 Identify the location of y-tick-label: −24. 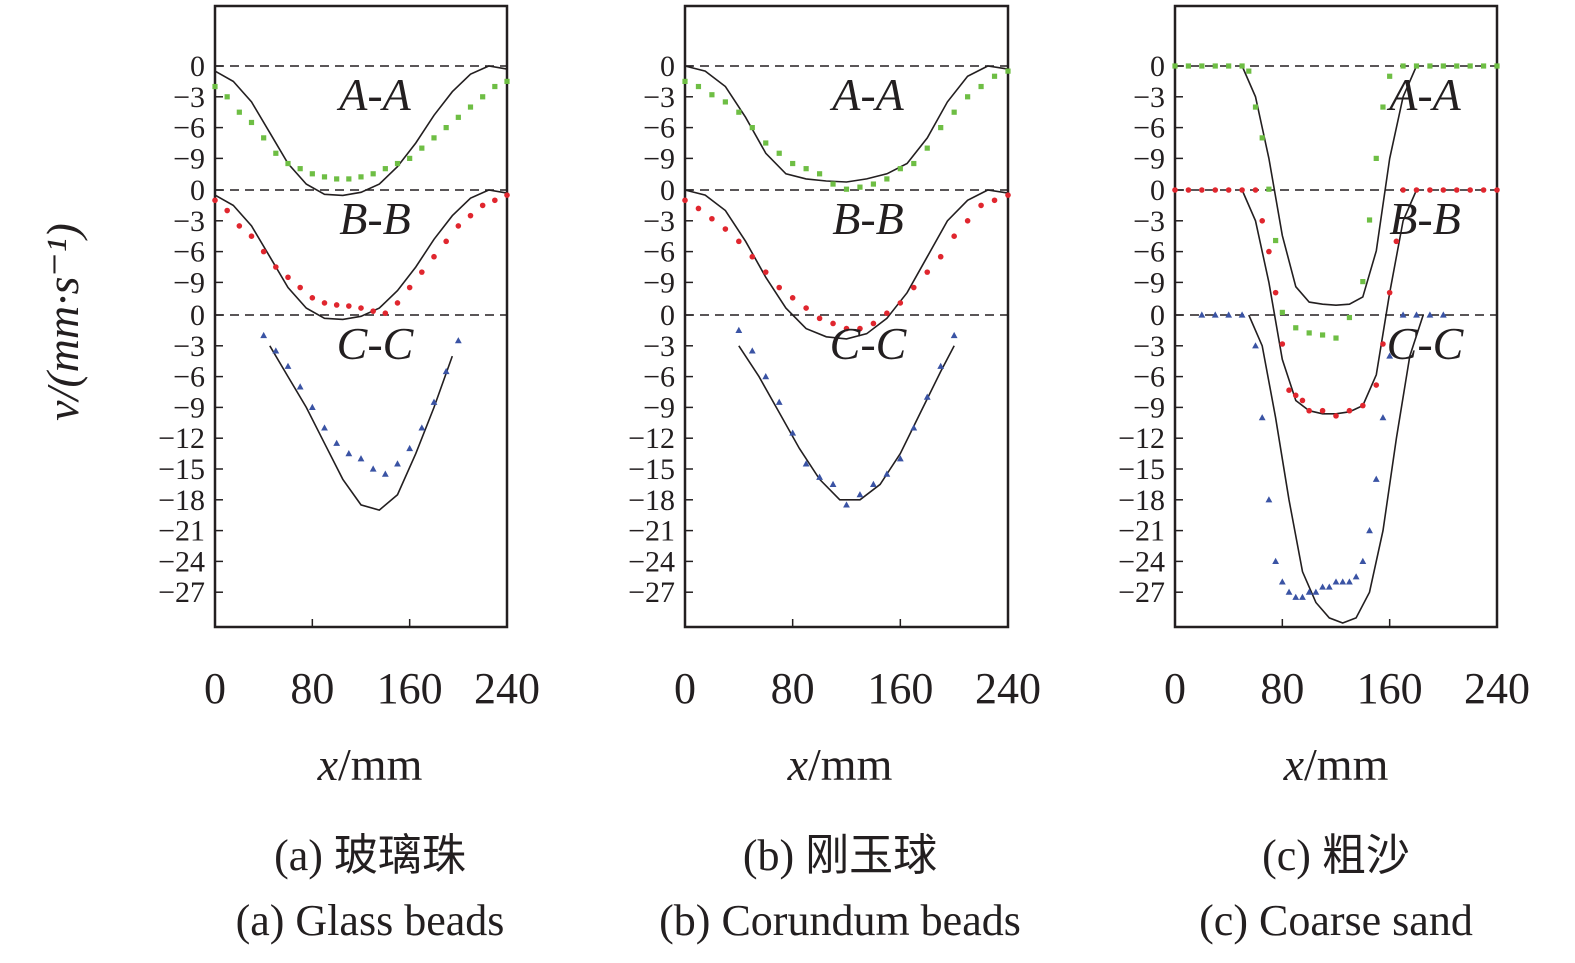
(181, 561).